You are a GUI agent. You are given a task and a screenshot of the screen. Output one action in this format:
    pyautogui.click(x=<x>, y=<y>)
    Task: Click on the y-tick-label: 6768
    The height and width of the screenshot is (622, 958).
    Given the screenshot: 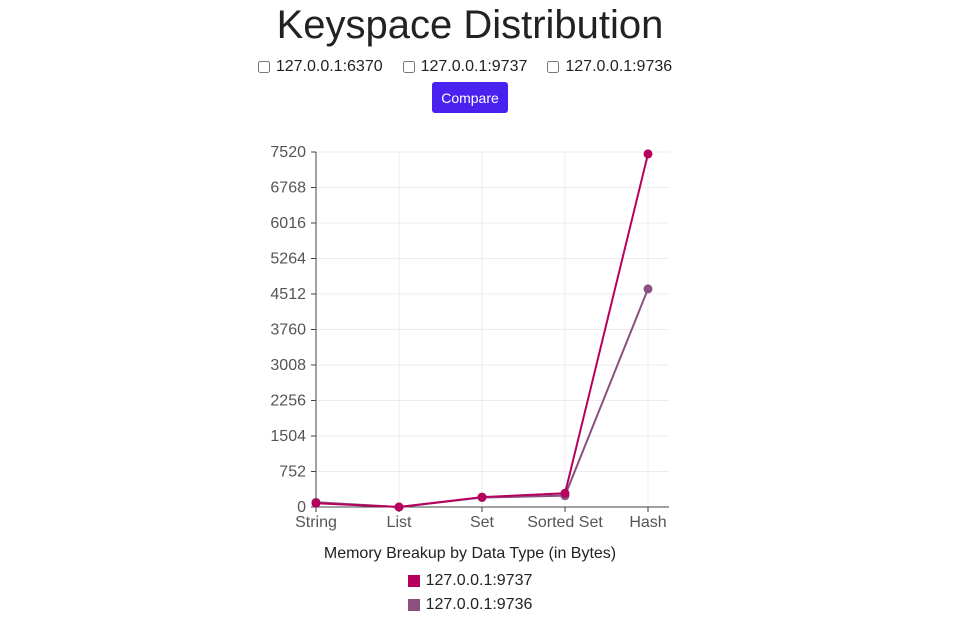 What is the action you would take?
    pyautogui.click(x=288, y=188)
    